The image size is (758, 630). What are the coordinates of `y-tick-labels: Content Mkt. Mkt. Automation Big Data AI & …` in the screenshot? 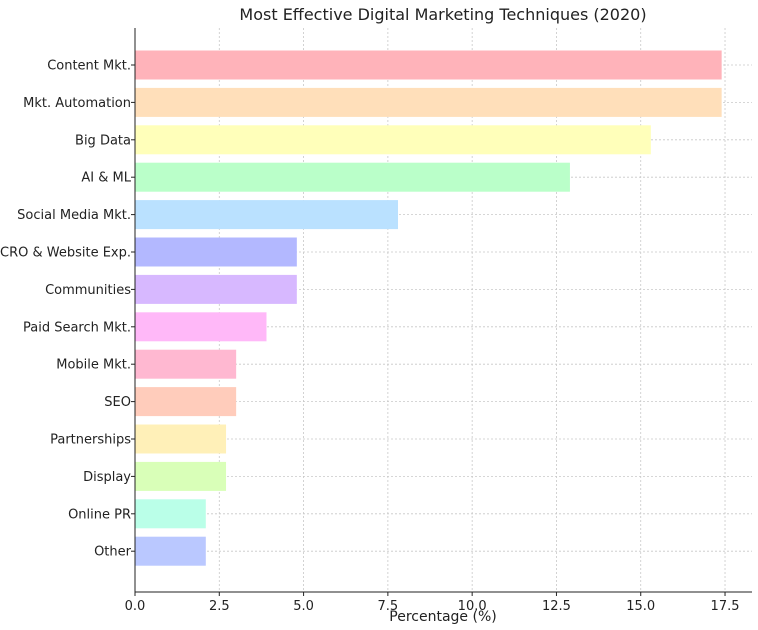 It's located at (66, 309).